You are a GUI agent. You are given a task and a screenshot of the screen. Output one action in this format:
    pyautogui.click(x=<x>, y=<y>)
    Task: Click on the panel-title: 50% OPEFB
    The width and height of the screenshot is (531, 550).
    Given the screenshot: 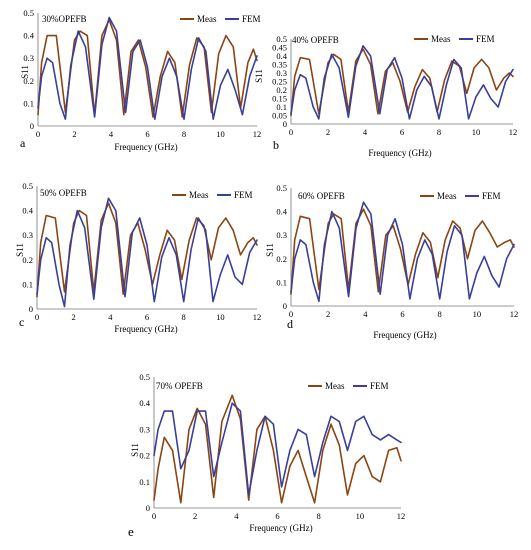 What is the action you would take?
    pyautogui.click(x=63, y=193)
    